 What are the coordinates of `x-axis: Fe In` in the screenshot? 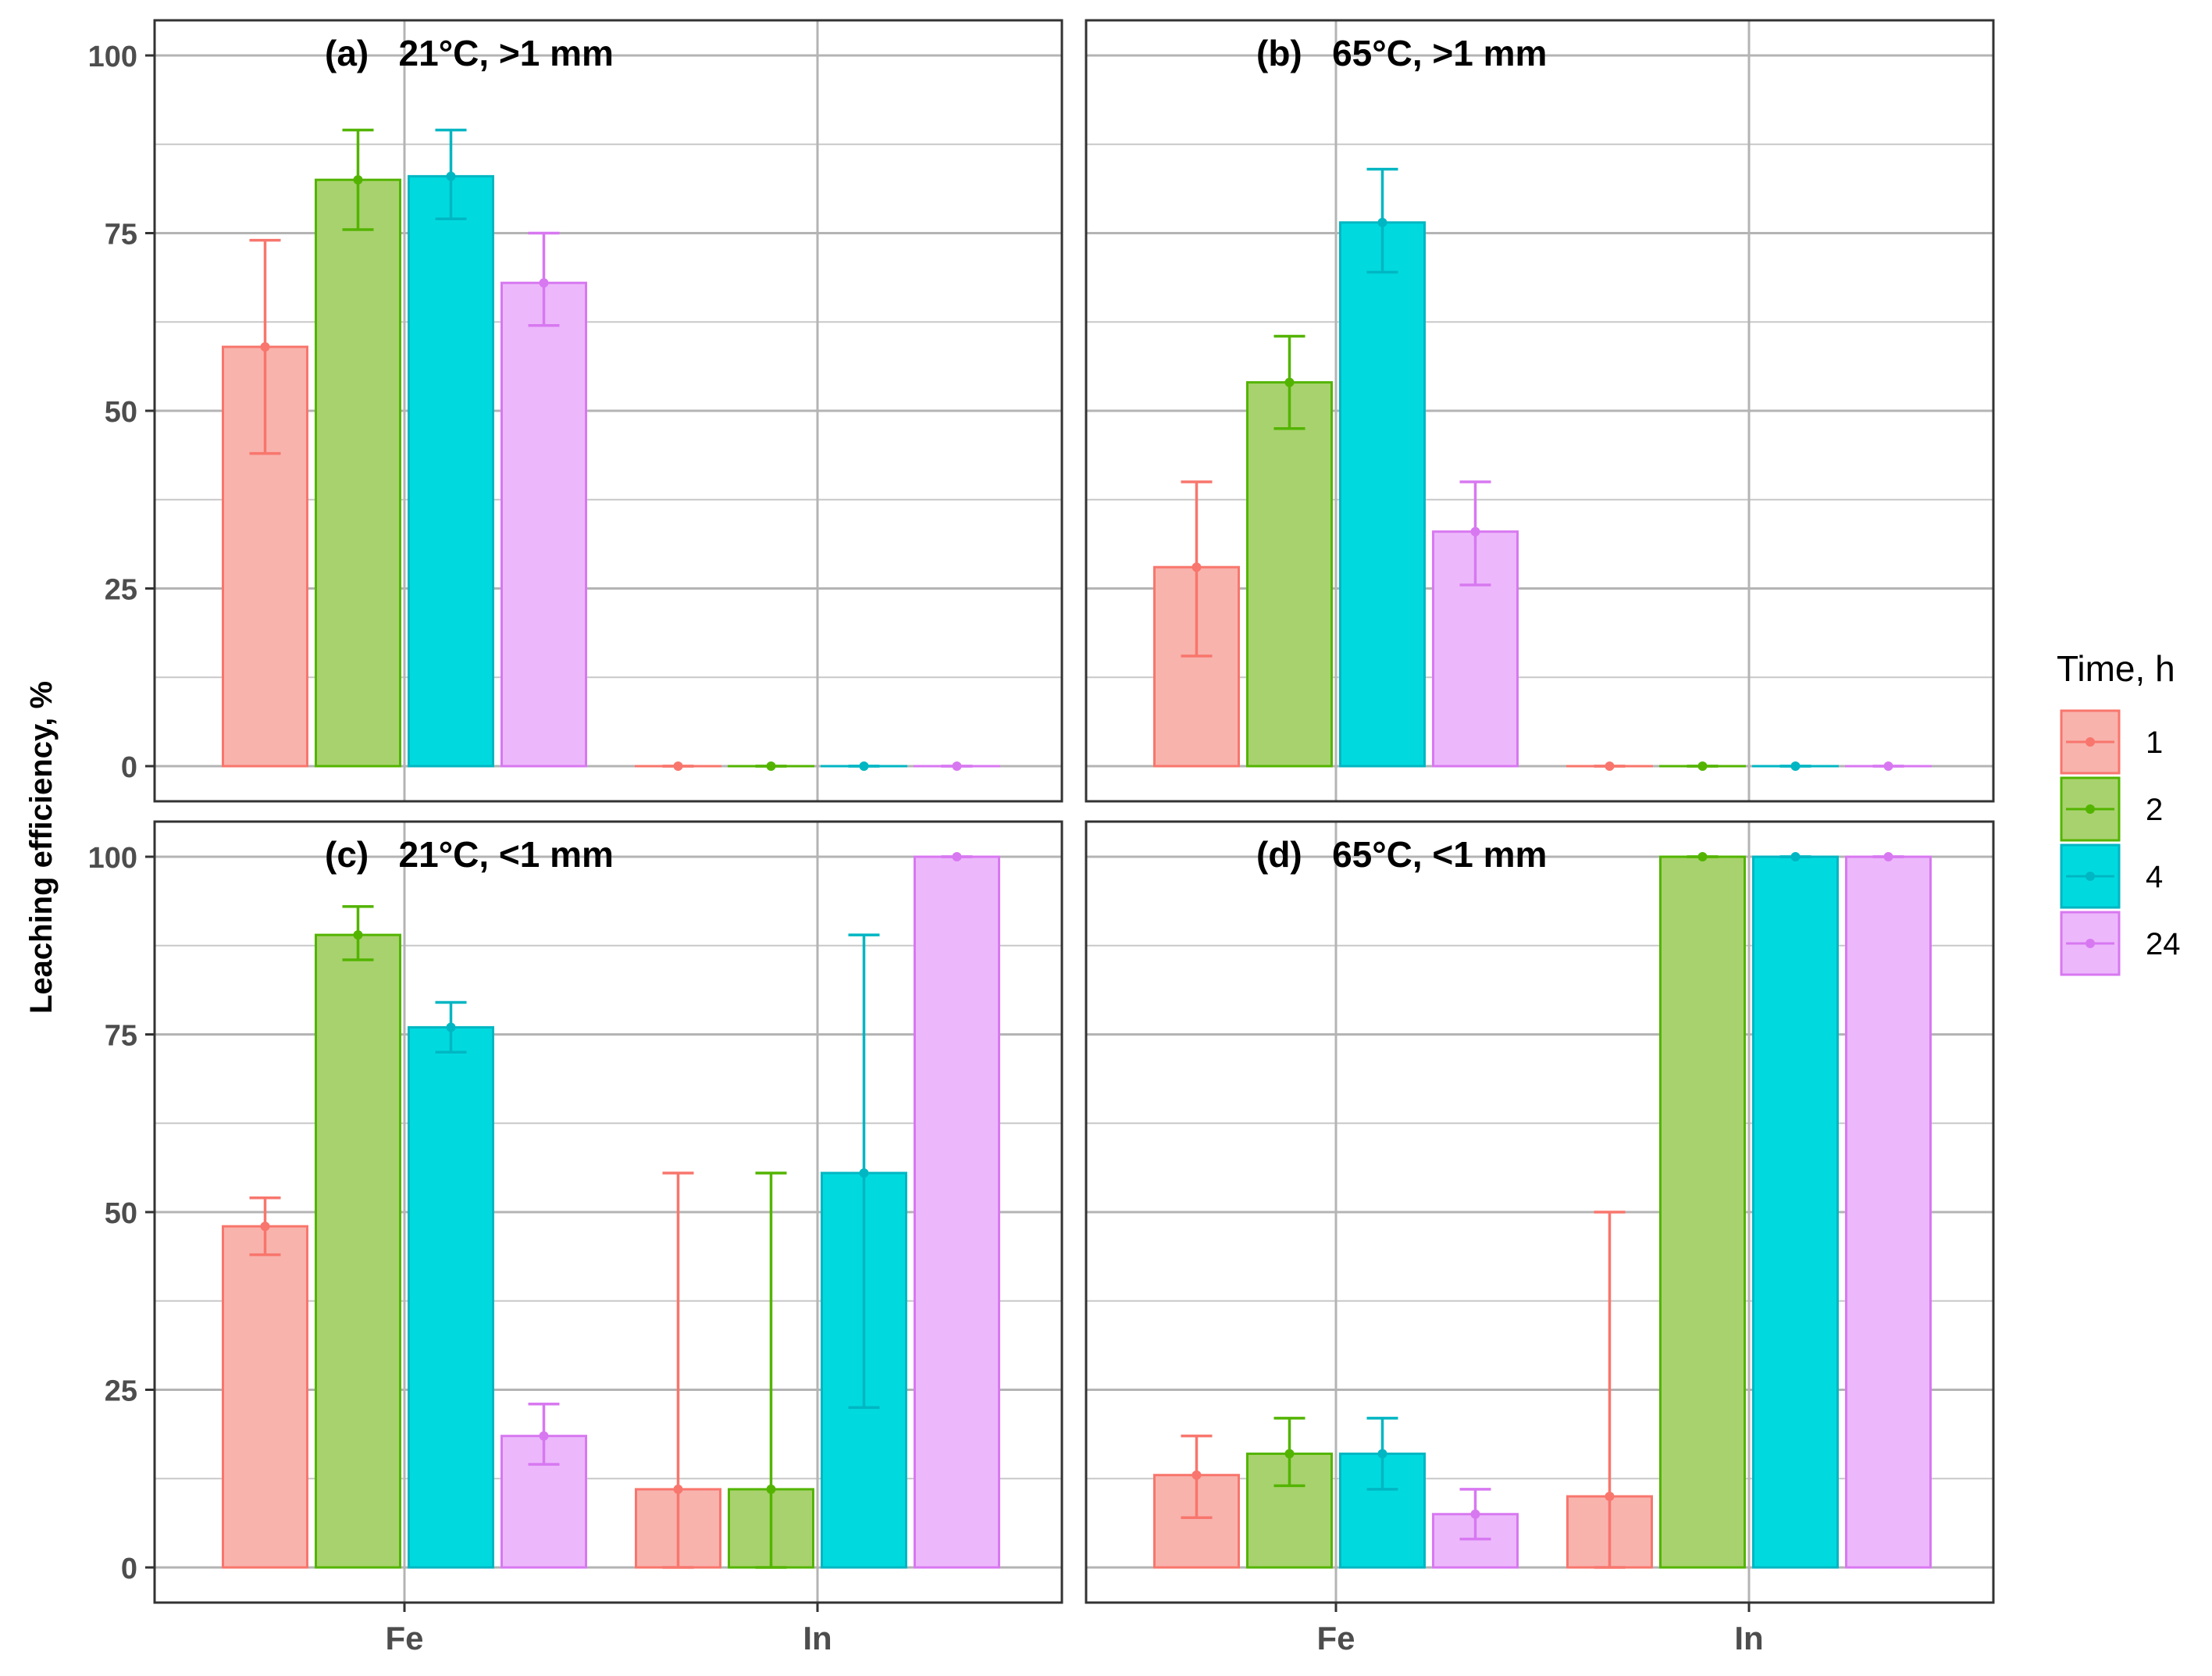 It's located at (608, 1630).